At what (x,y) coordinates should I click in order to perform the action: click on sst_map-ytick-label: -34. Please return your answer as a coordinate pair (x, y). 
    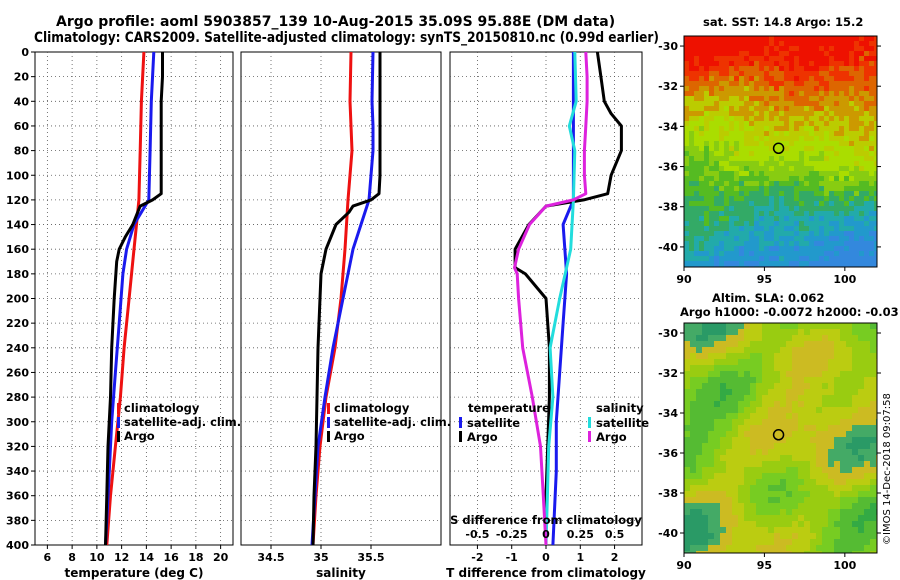
    Looking at the image, I should click on (668, 126).